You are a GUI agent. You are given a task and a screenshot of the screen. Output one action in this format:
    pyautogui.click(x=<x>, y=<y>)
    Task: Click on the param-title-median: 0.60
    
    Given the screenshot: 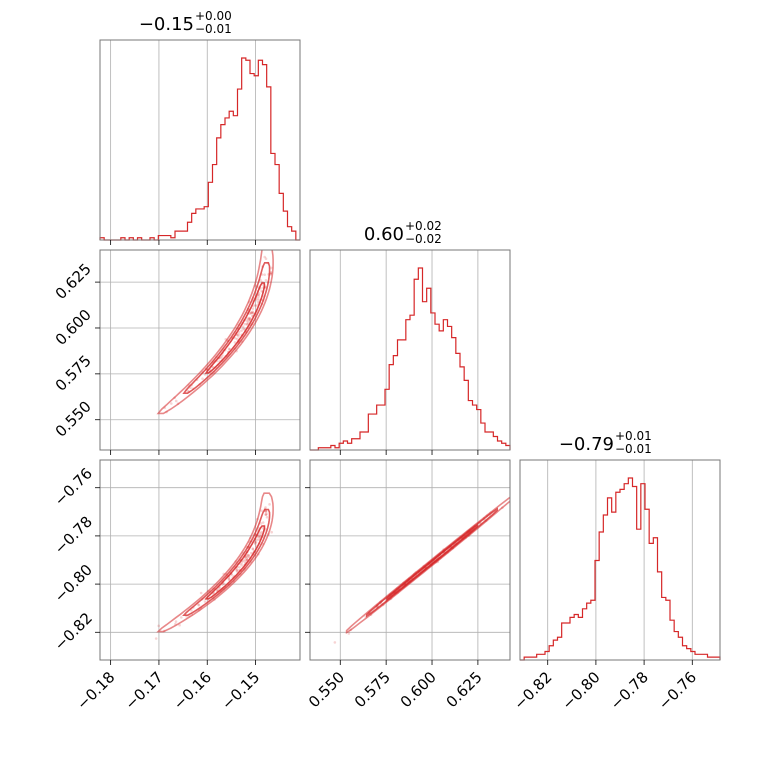 What is the action you would take?
    pyautogui.click(x=384, y=234)
    